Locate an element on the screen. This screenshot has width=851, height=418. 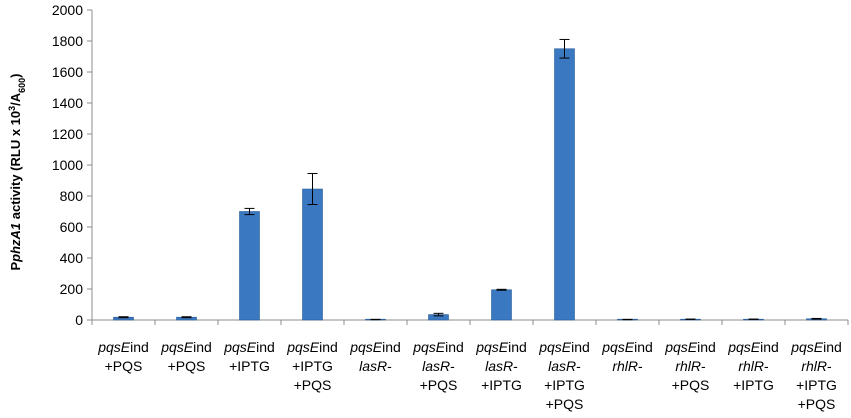
y-tick-label: 400 is located at coordinates (72, 258).